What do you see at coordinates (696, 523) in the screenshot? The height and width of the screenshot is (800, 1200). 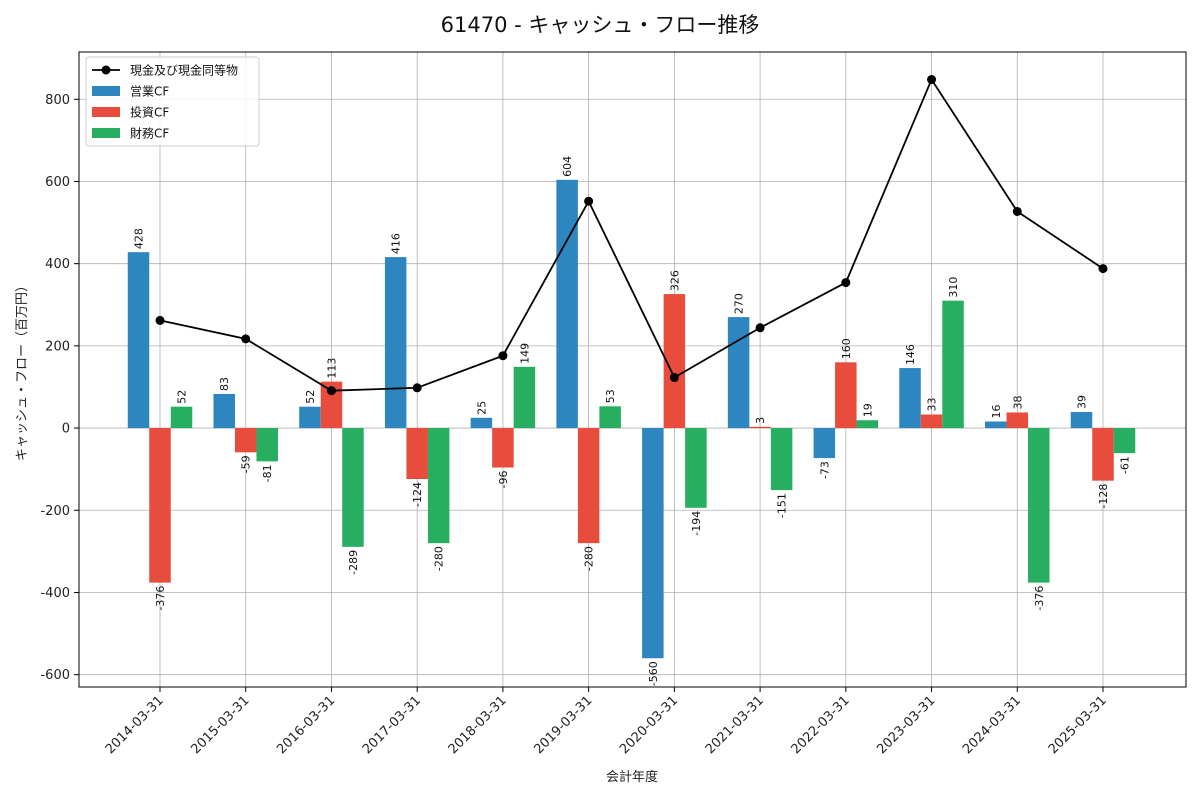 I see `bar-value-label: -194` at bounding box center [696, 523].